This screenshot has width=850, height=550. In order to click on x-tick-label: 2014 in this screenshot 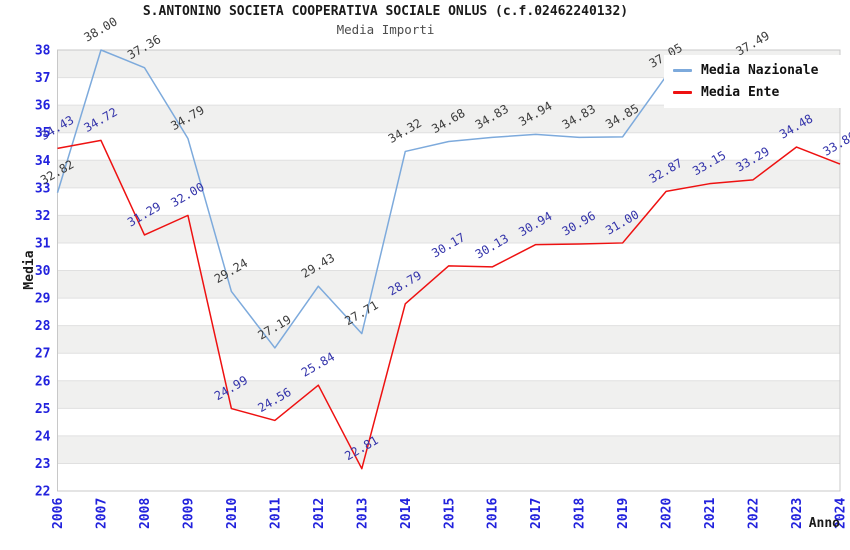, I will do `click(406, 513)`.